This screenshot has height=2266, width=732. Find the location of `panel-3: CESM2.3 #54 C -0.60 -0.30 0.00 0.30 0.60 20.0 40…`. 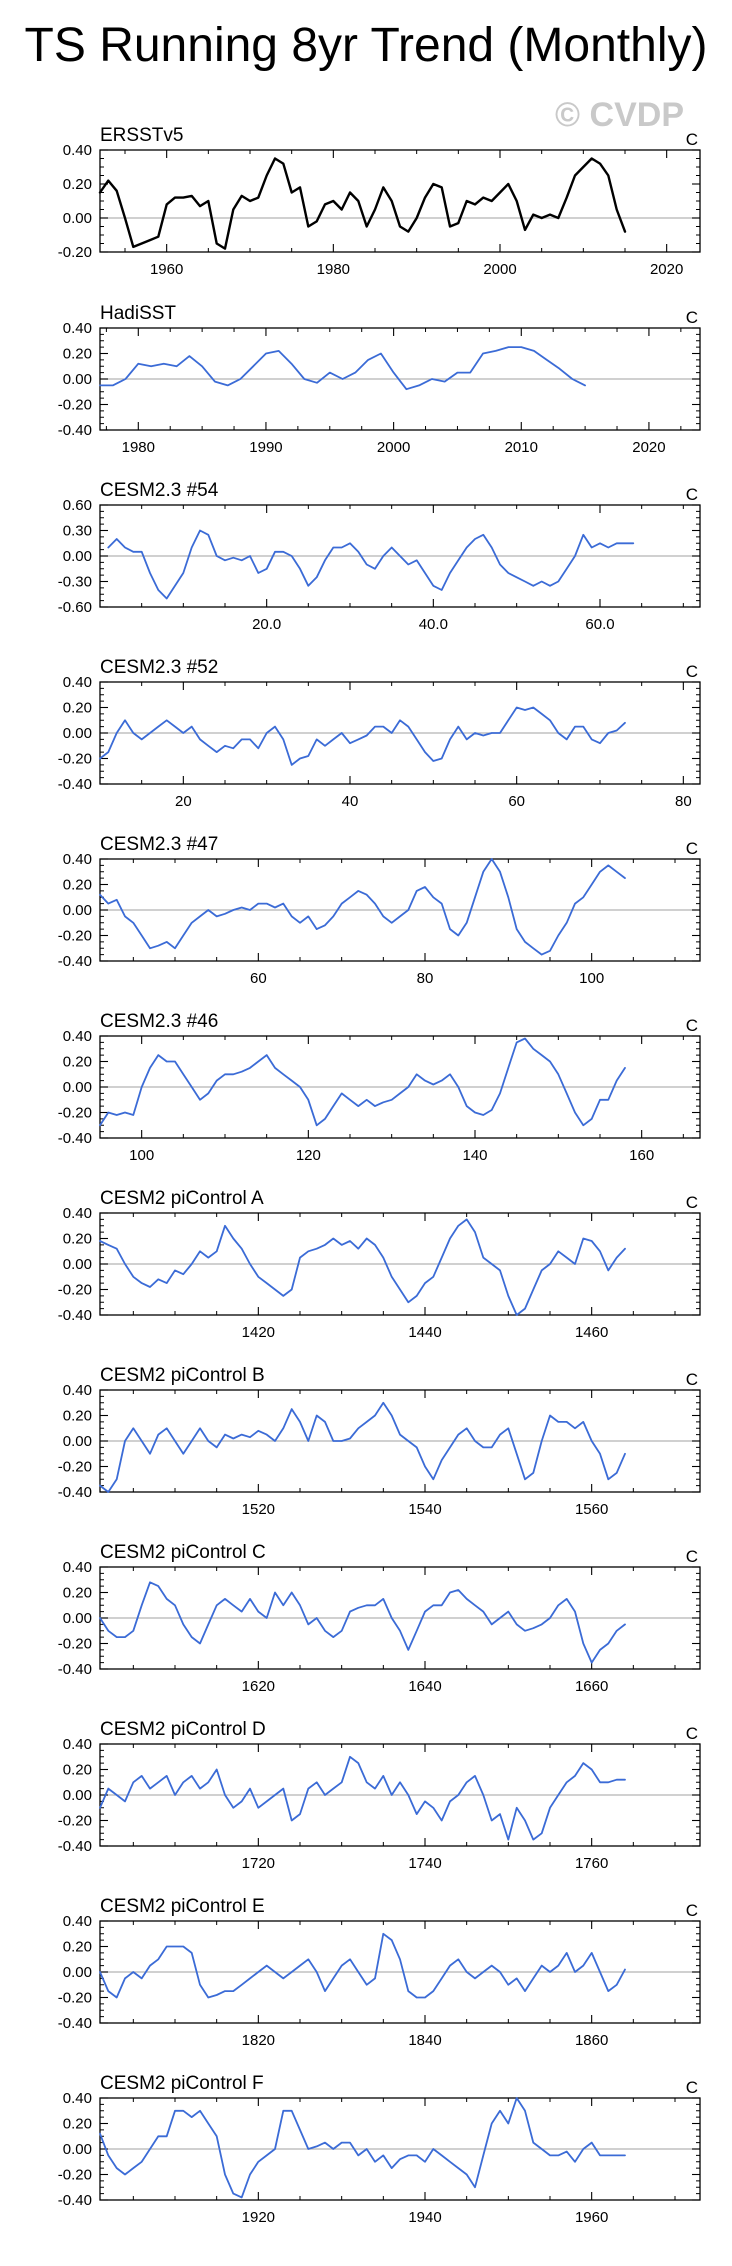

panel-3: CESM2.3 #54 C -0.60 -0.30 0.00 0.30 0.60 20.0 40… is located at coordinates (379, 556).